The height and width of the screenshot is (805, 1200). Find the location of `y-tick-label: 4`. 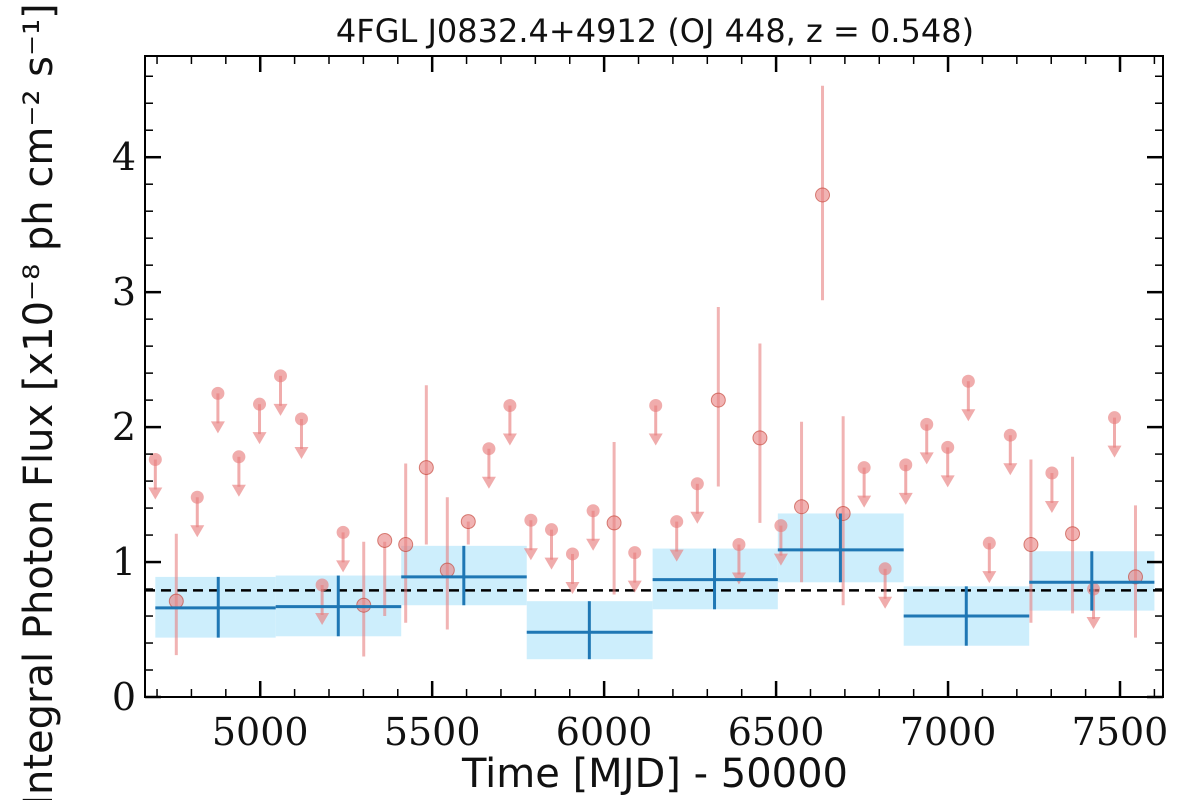

y-tick-label: 4 is located at coordinates (124, 157).